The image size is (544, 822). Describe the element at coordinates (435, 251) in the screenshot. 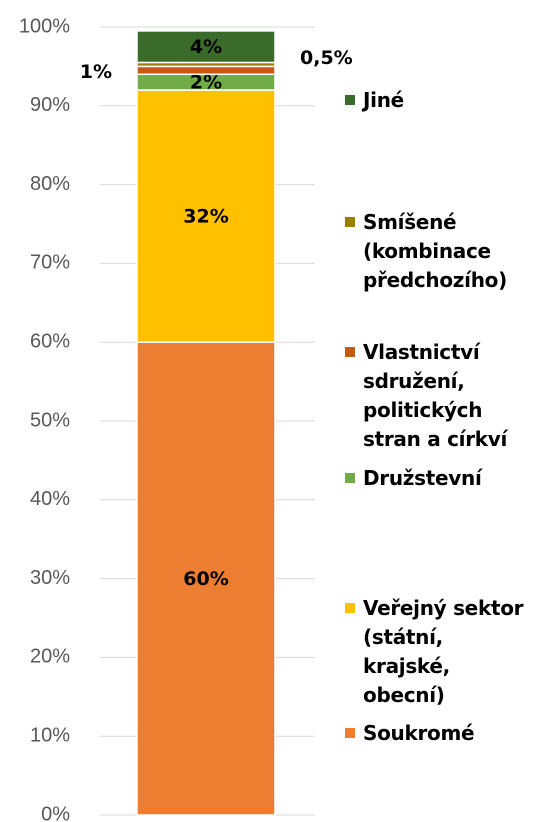

I see `legend-label: Smíšené (kombinace předchozího)` at that location.